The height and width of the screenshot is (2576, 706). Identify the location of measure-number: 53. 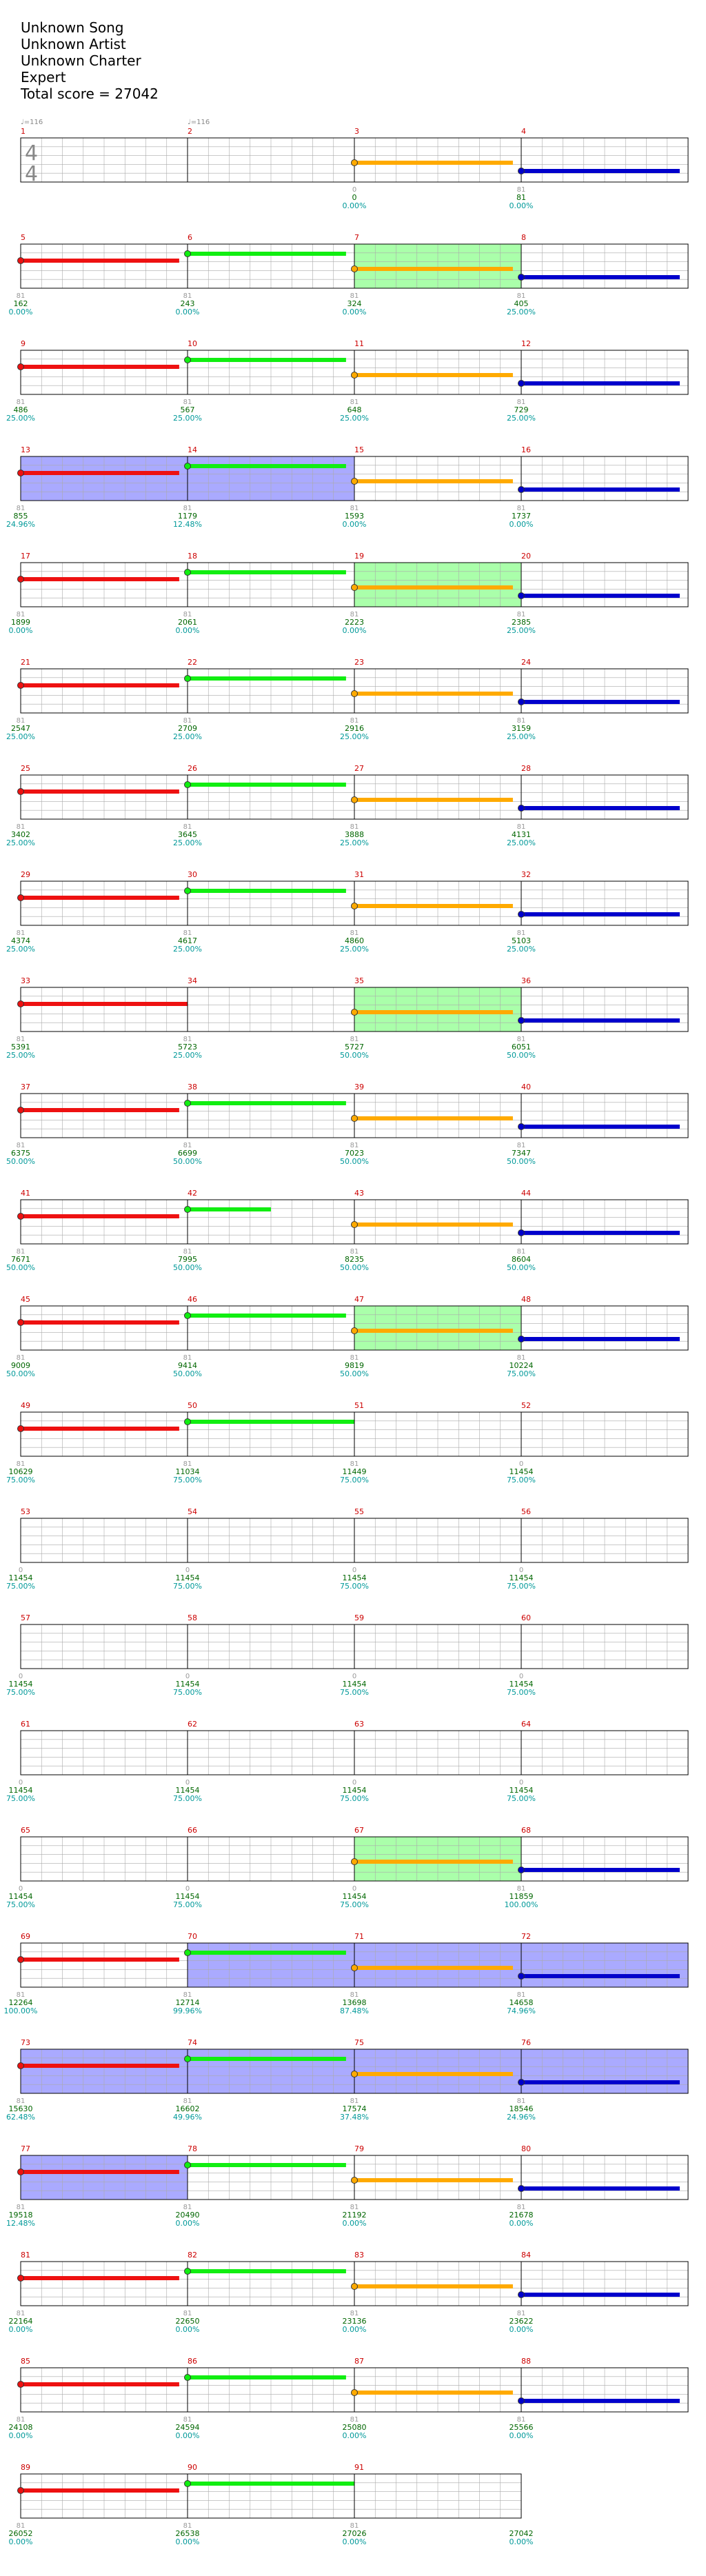
(25, 1511).